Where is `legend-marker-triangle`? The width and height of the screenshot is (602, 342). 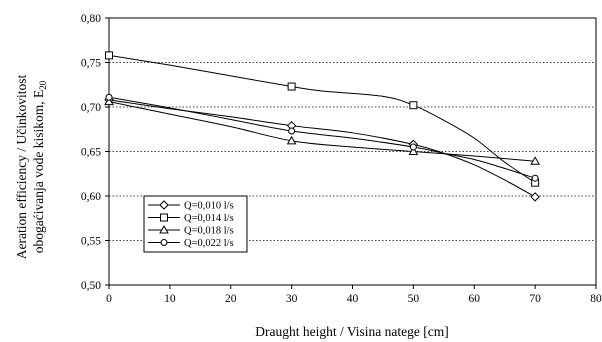
legend-marker-triangle is located at coordinates (164, 229).